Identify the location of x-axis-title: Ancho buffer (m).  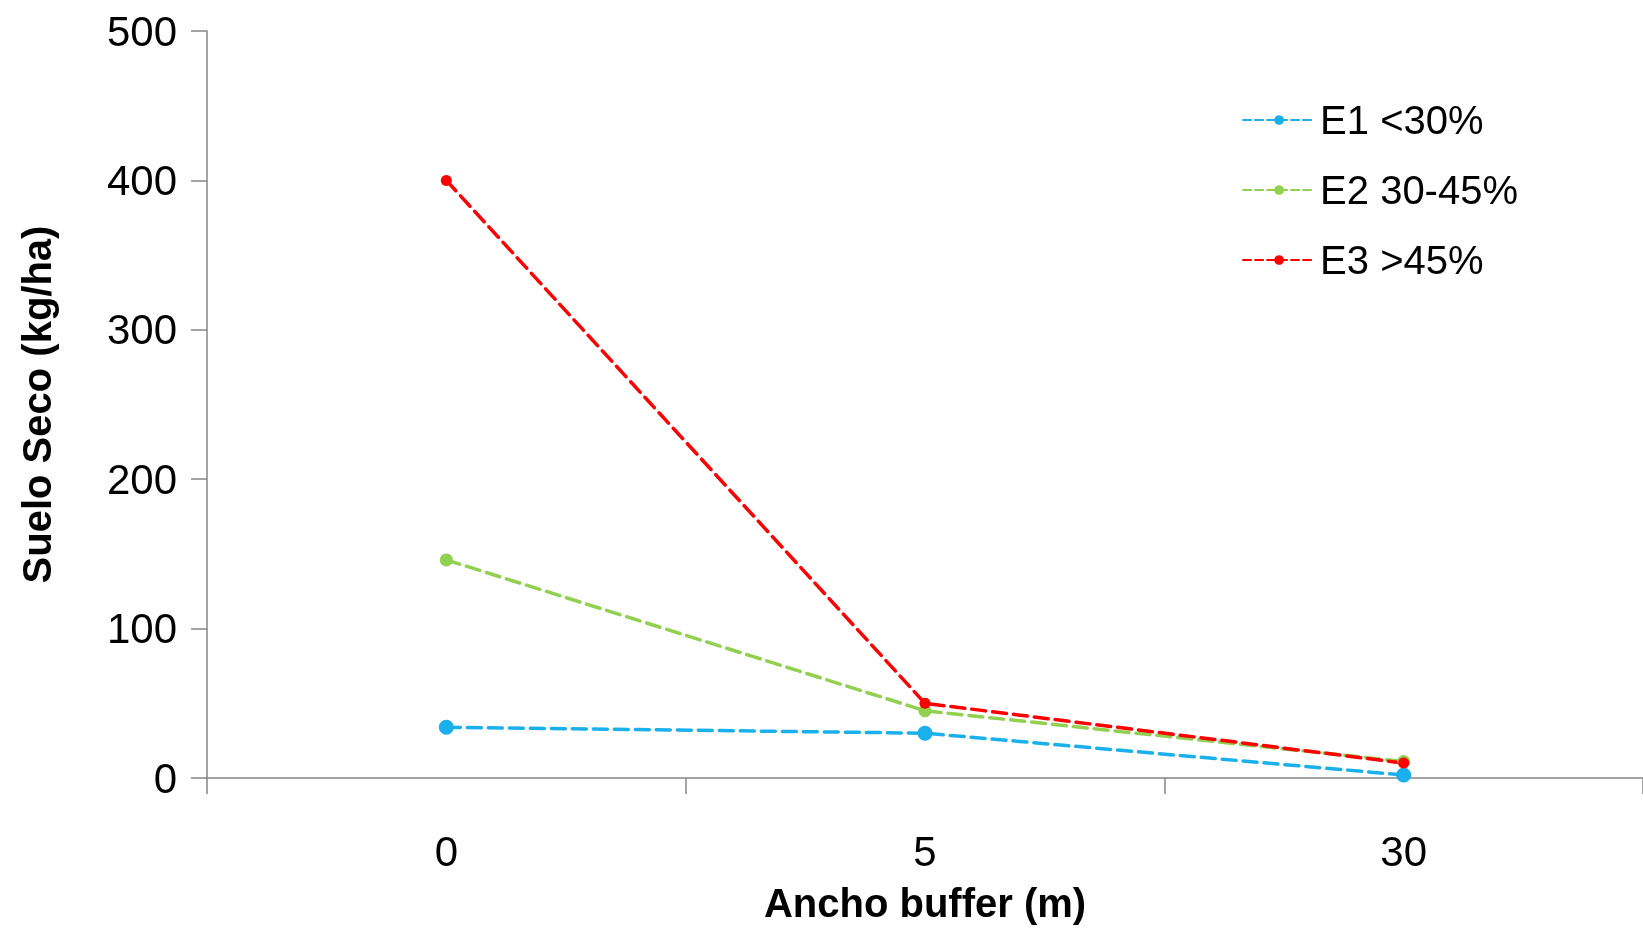
(925, 903).